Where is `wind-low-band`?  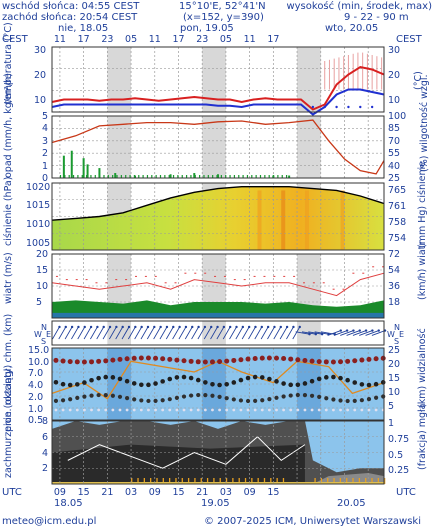
wind-low-band is located at coordinates (218, 315).